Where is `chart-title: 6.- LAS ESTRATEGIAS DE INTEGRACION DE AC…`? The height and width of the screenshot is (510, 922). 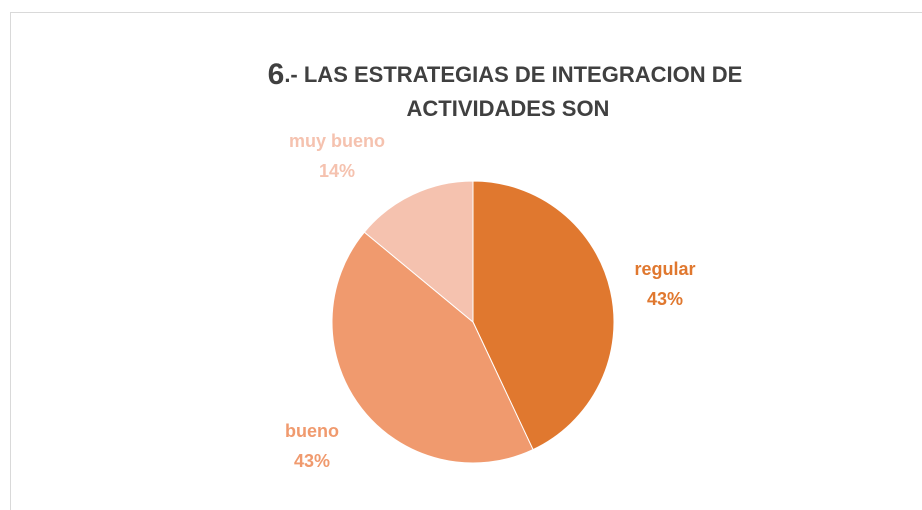
chart-title: 6.- LAS ESTRATEGIAS DE INTEGRACION DE AC… is located at coordinates (508, 89).